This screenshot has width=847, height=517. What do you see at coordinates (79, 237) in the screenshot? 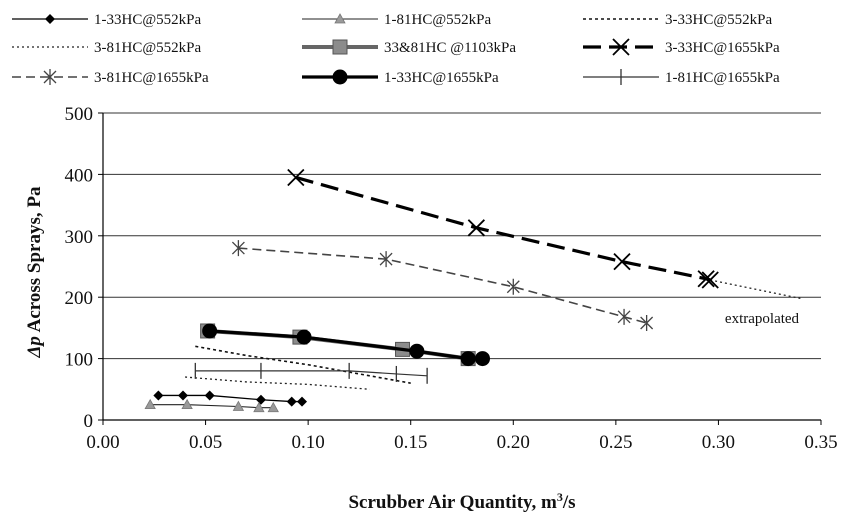
I see `y-tick-label: 300` at bounding box center [79, 237].